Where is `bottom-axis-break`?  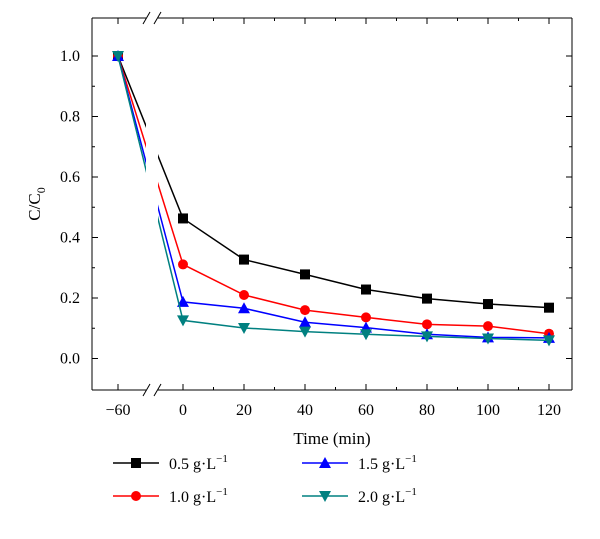 bottom-axis-break is located at coordinates (152, 390).